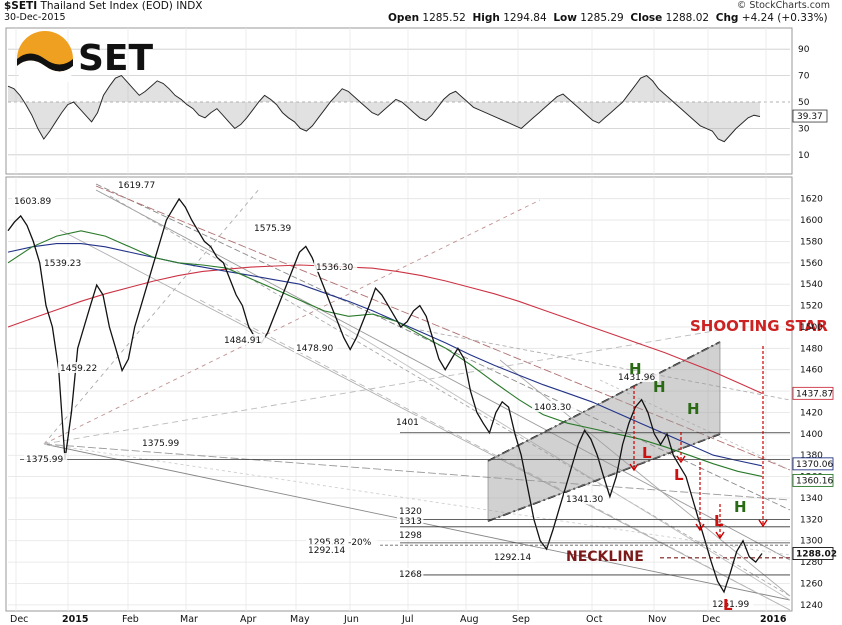  I want to click on price-annotation: 1539.23, so click(62, 264).